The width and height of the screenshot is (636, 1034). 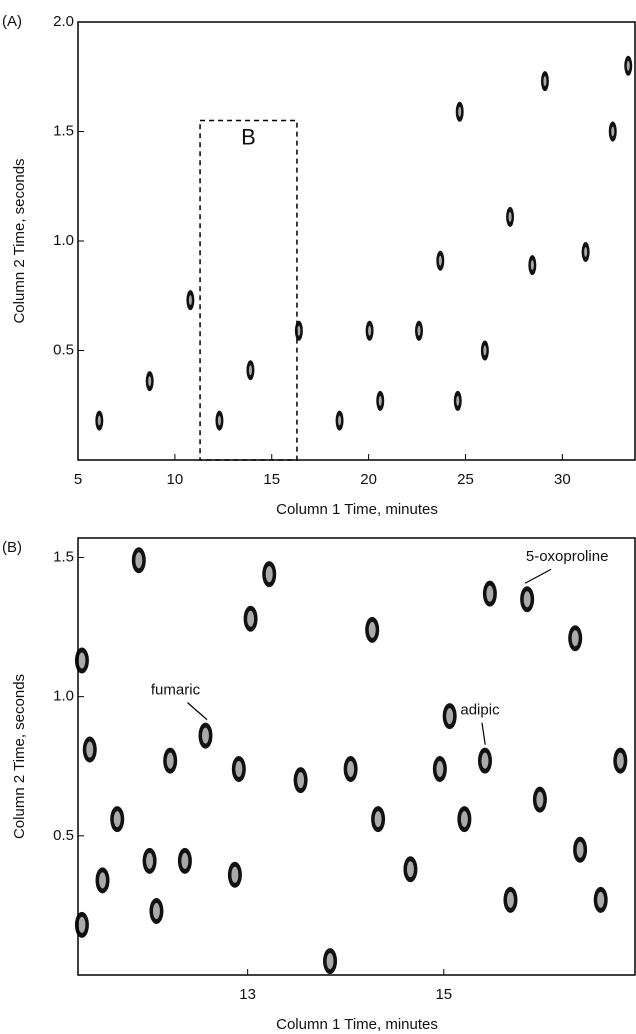 I want to click on zoom-label: B, so click(x=248, y=136).